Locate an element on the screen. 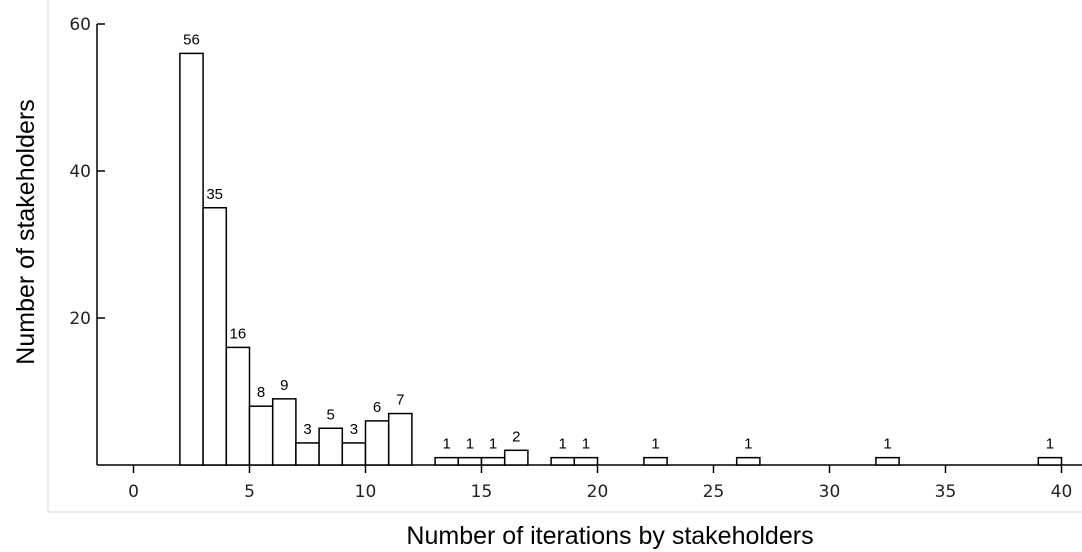 This screenshot has height=552, width=1082. bar-value-label: 35 is located at coordinates (214, 194).